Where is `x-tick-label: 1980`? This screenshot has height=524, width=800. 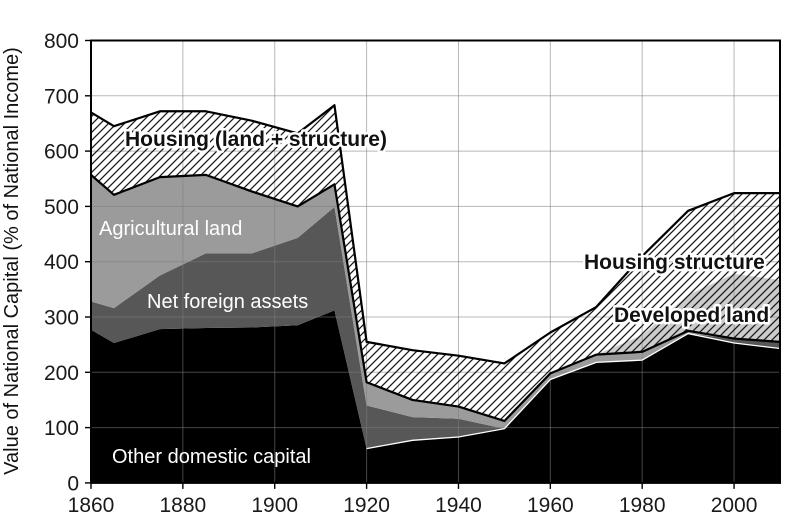
x-tick-label: 1980 is located at coordinates (642, 505).